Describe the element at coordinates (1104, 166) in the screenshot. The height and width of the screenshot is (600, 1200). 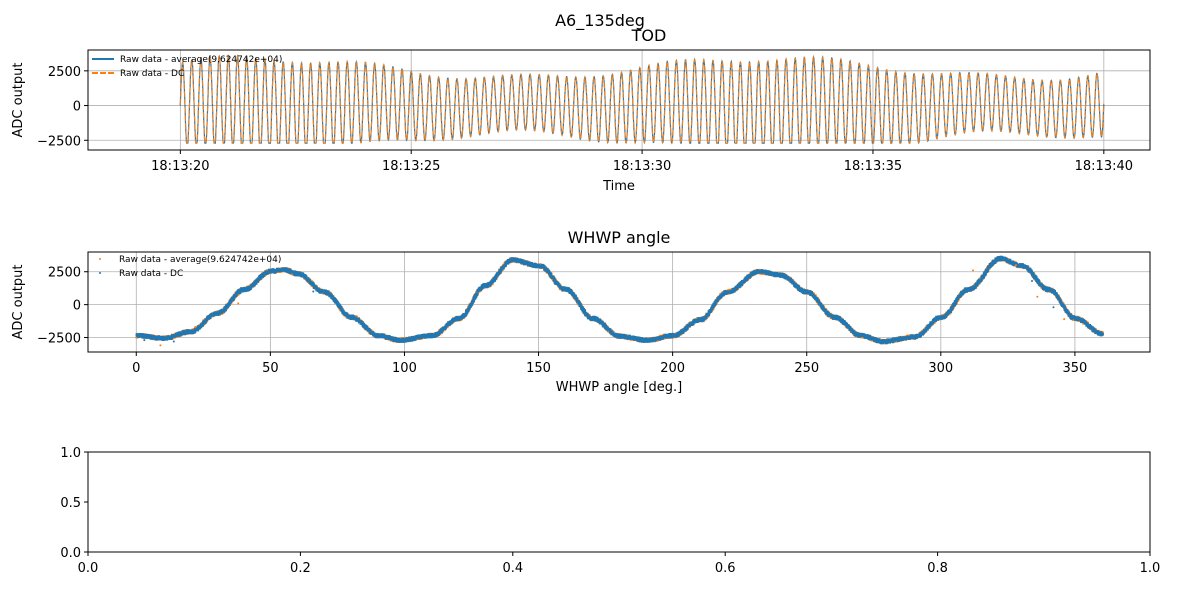
I see `tod-x-tick-label: 18:13:40` at that location.